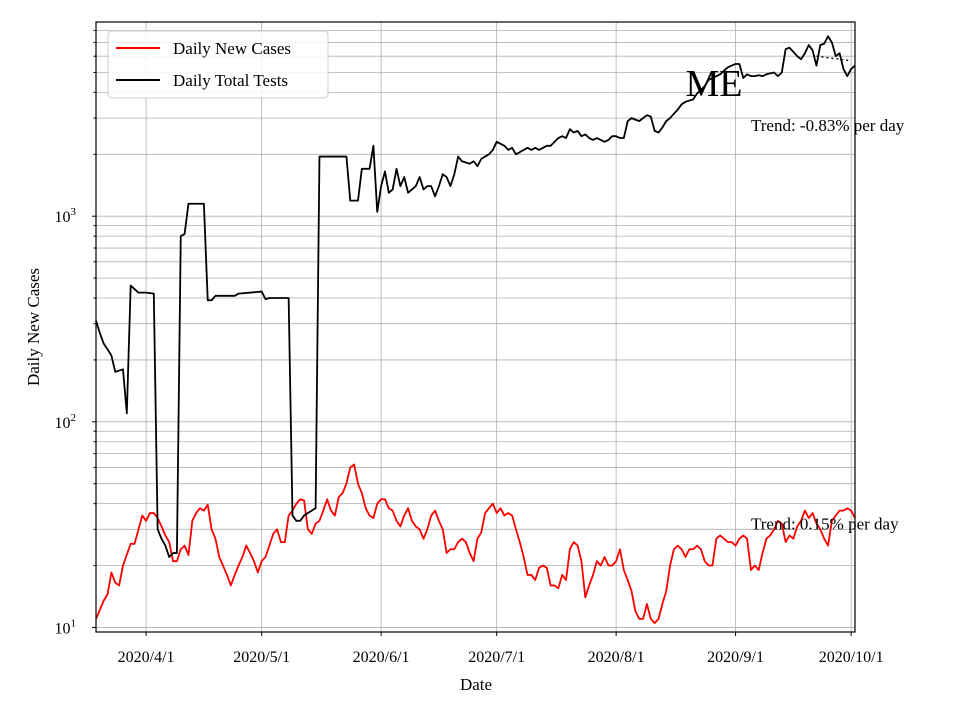 This screenshot has height=720, width=960. I want to click on trend-line, so click(834, 58).